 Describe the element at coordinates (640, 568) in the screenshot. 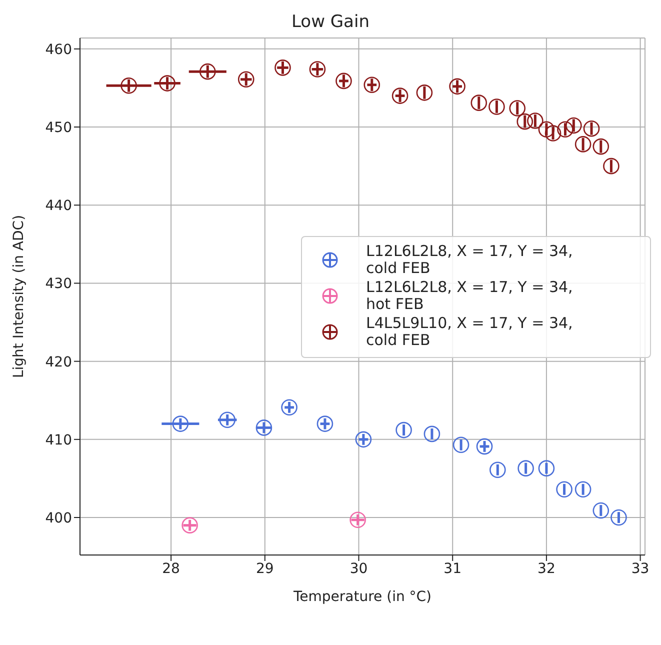

I see `x-tick-label: 33` at that location.